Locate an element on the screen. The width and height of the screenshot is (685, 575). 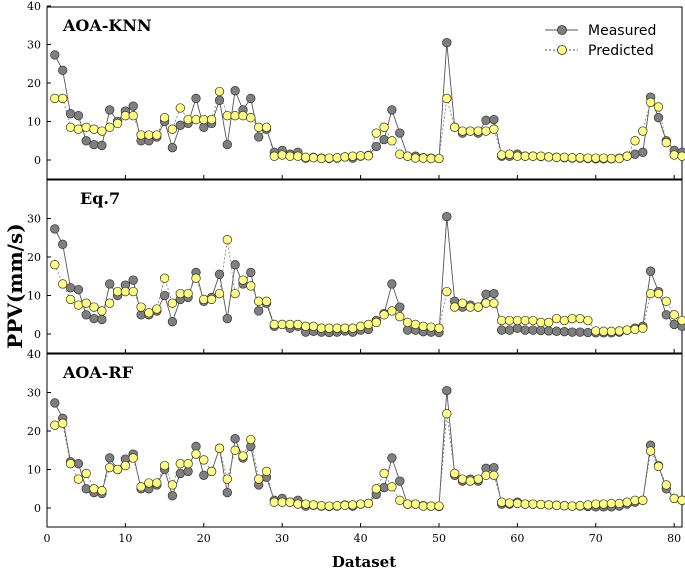
y-tick-label: 0 is located at coordinates (37, 334).